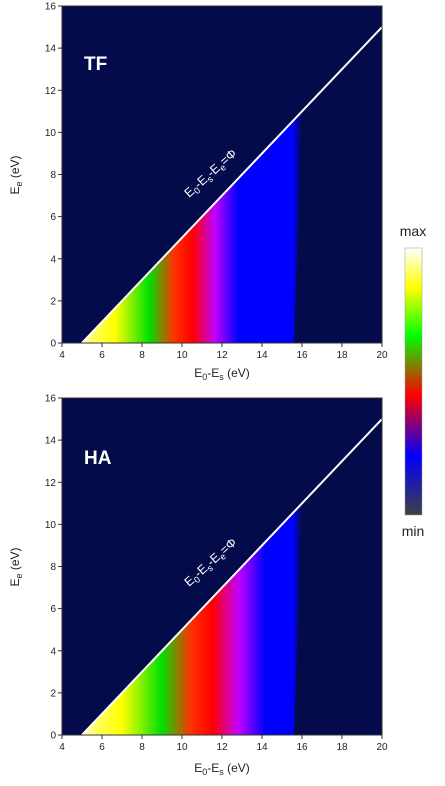 The height and width of the screenshot is (786, 445). Describe the element at coordinates (413, 231) in the screenshot. I see `colorbar-max-label: max` at that location.